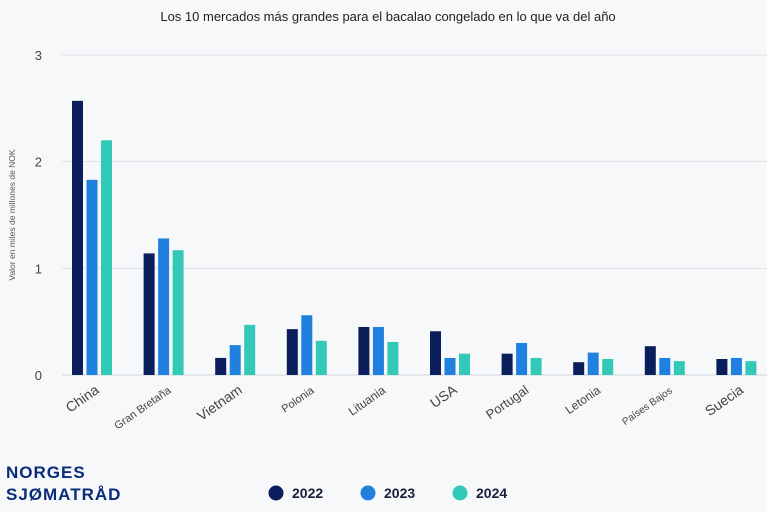 Image resolution: width=767 pixels, height=512 pixels. What do you see at coordinates (38, 375) in the screenshot?
I see `y-tick-label: 0` at bounding box center [38, 375].